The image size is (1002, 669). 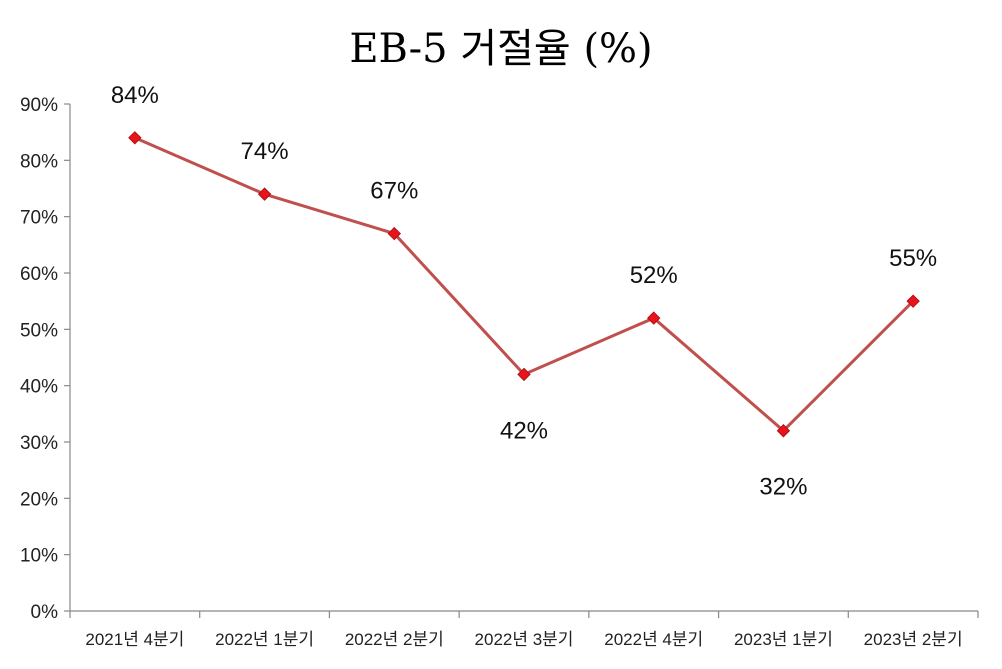 I want to click on x-tick-label: 2022년 4분기, so click(x=653, y=639).